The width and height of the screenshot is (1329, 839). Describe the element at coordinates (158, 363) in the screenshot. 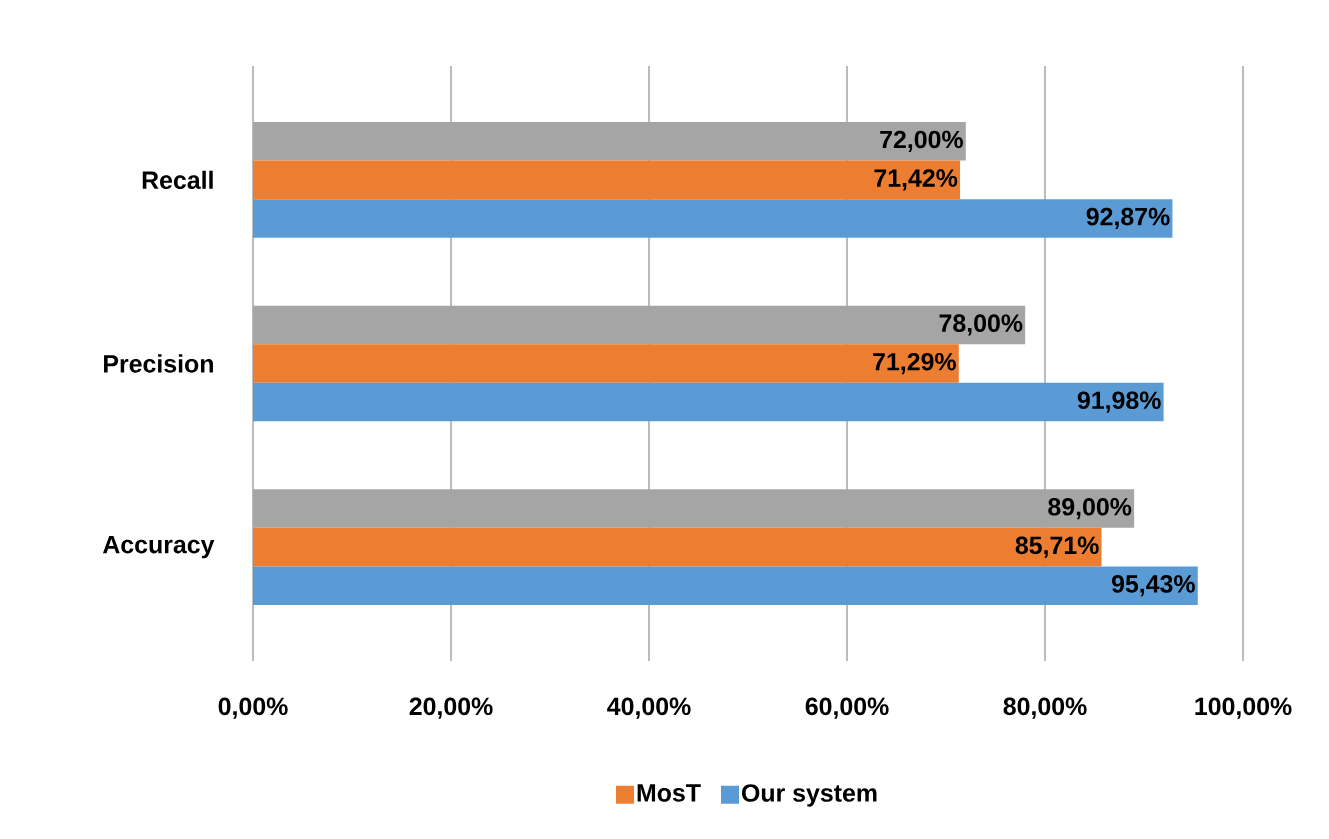

I see `y-tick-label: Precision` at that location.